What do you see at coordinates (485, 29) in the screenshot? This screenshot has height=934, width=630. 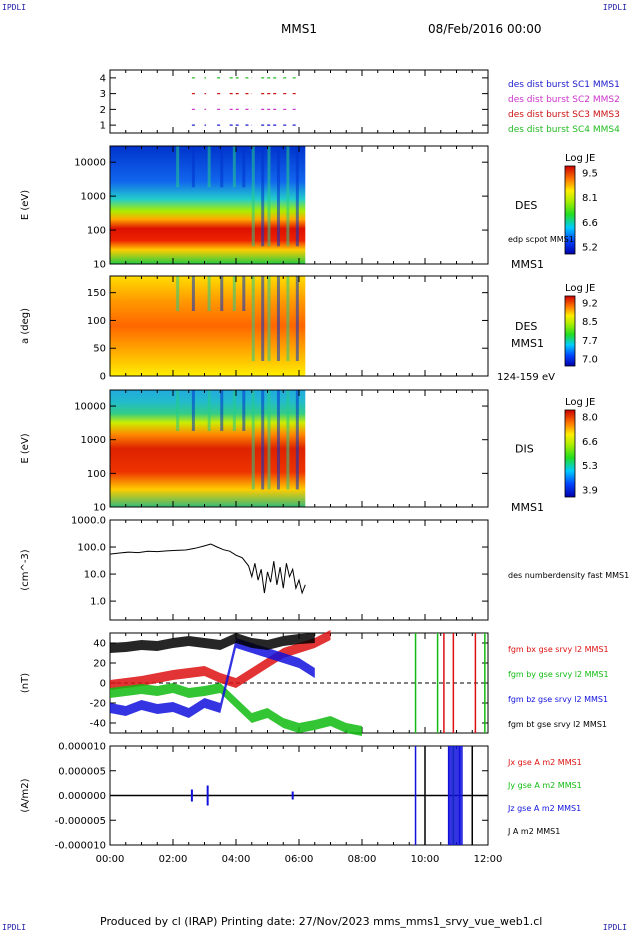 I see `date-title: 08/Feb/2016 00:00` at bounding box center [485, 29].